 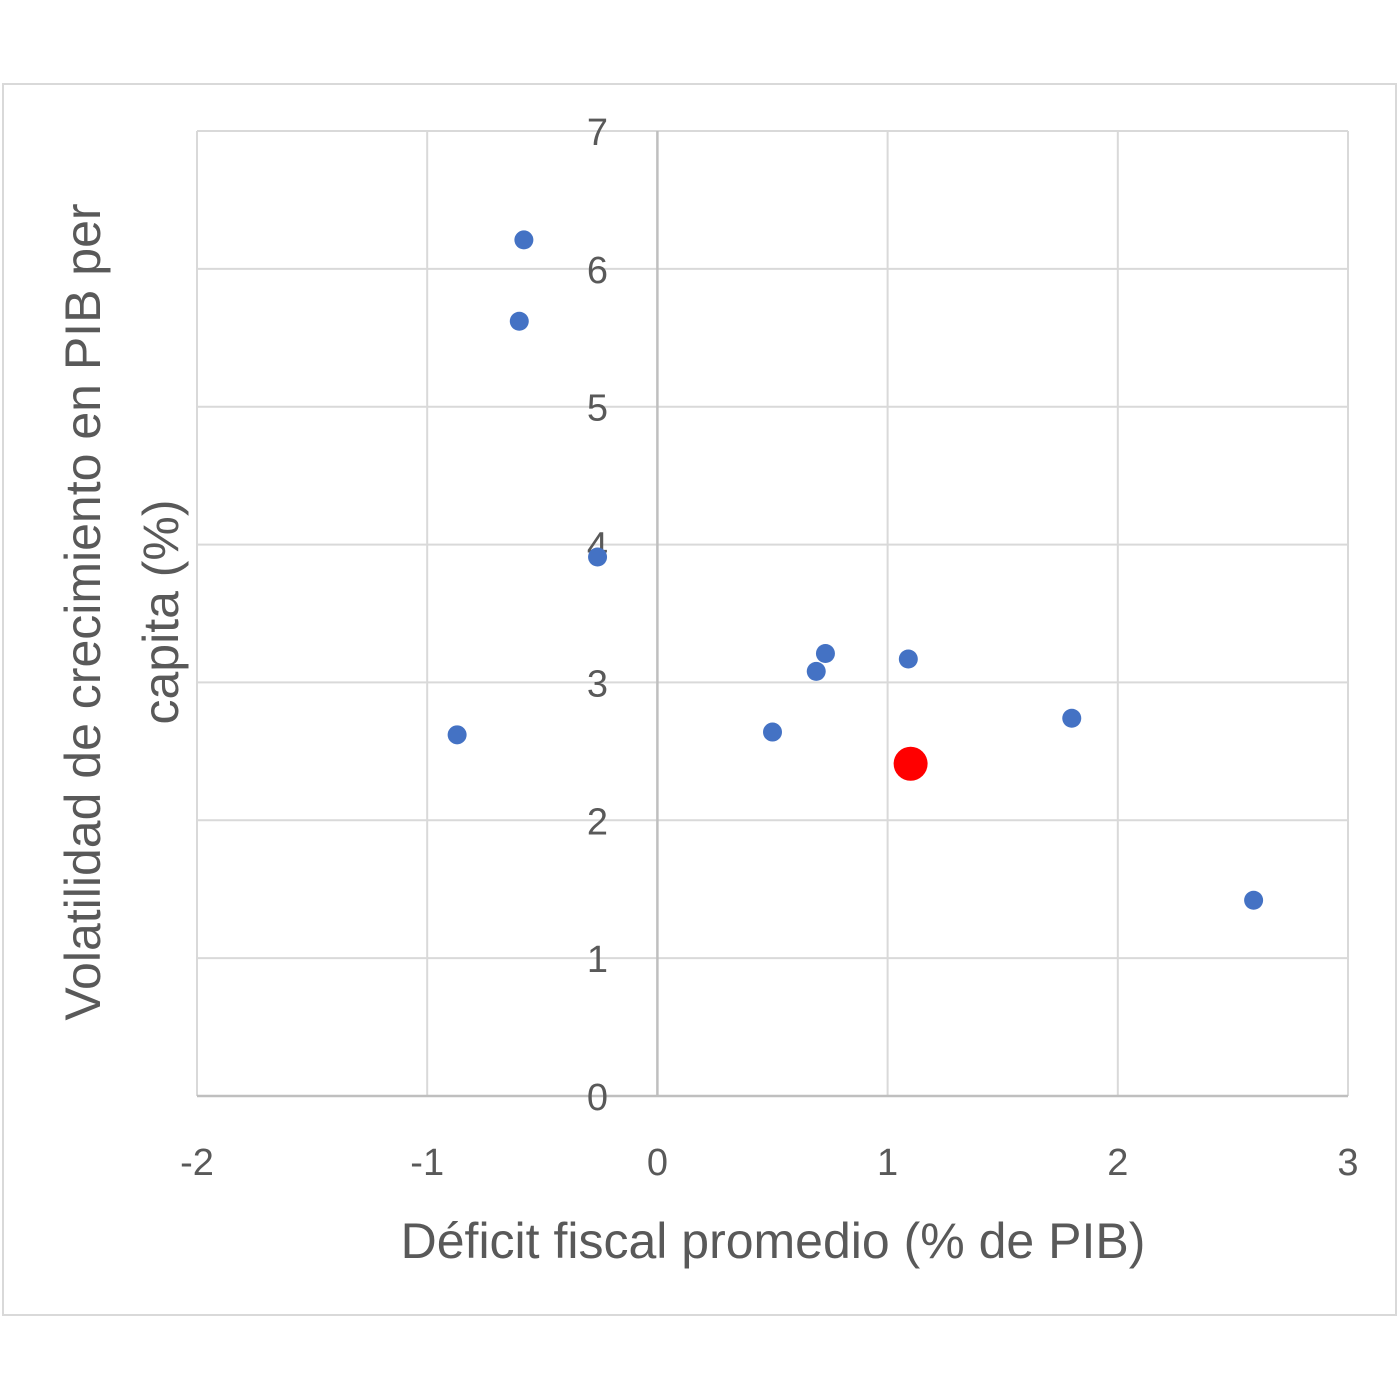 What do you see at coordinates (597, 1098) in the screenshot?
I see `y-tick-label: 0` at bounding box center [597, 1098].